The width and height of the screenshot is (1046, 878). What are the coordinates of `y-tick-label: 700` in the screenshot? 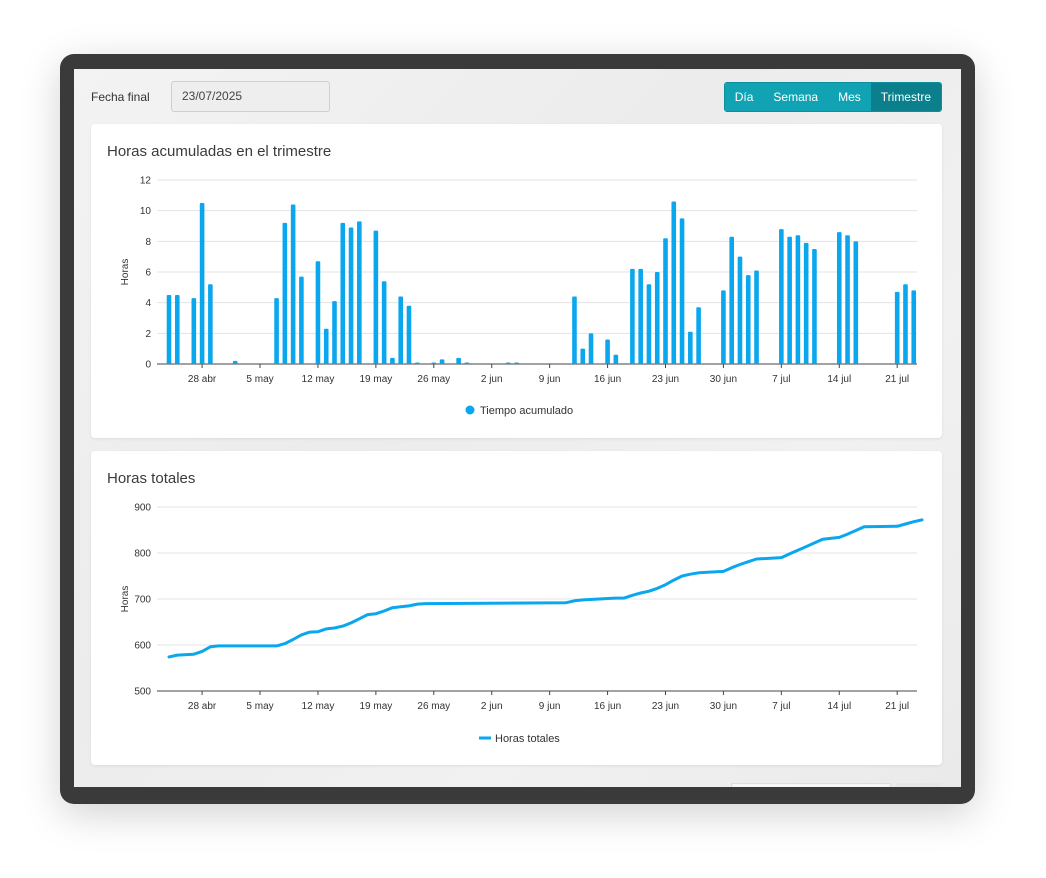 It's located at (142, 600).